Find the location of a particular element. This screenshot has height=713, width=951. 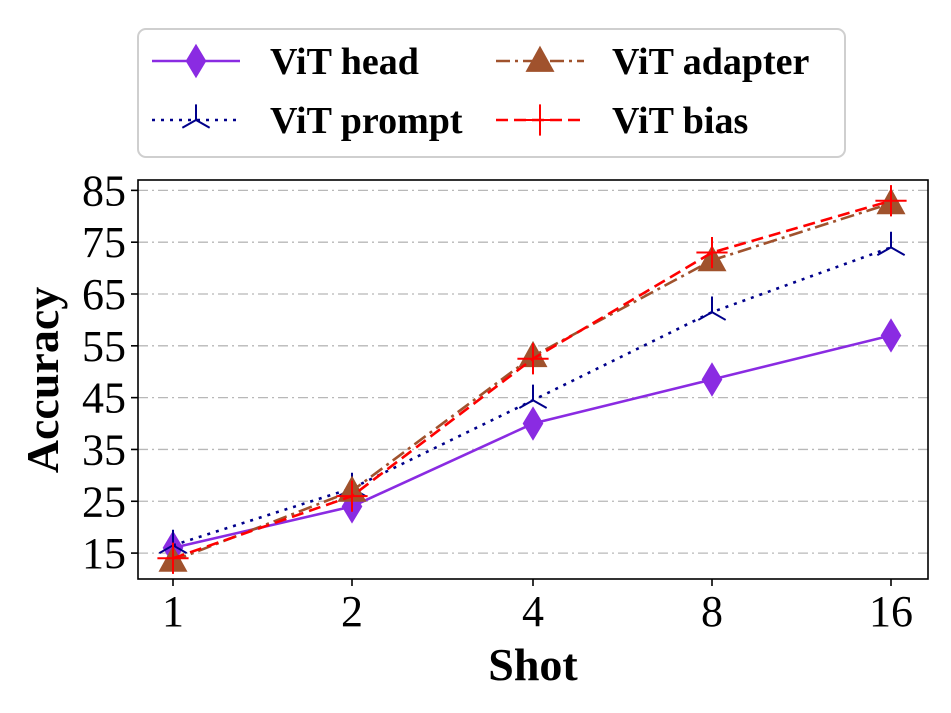

x-tick-label: 8 is located at coordinates (712, 611).